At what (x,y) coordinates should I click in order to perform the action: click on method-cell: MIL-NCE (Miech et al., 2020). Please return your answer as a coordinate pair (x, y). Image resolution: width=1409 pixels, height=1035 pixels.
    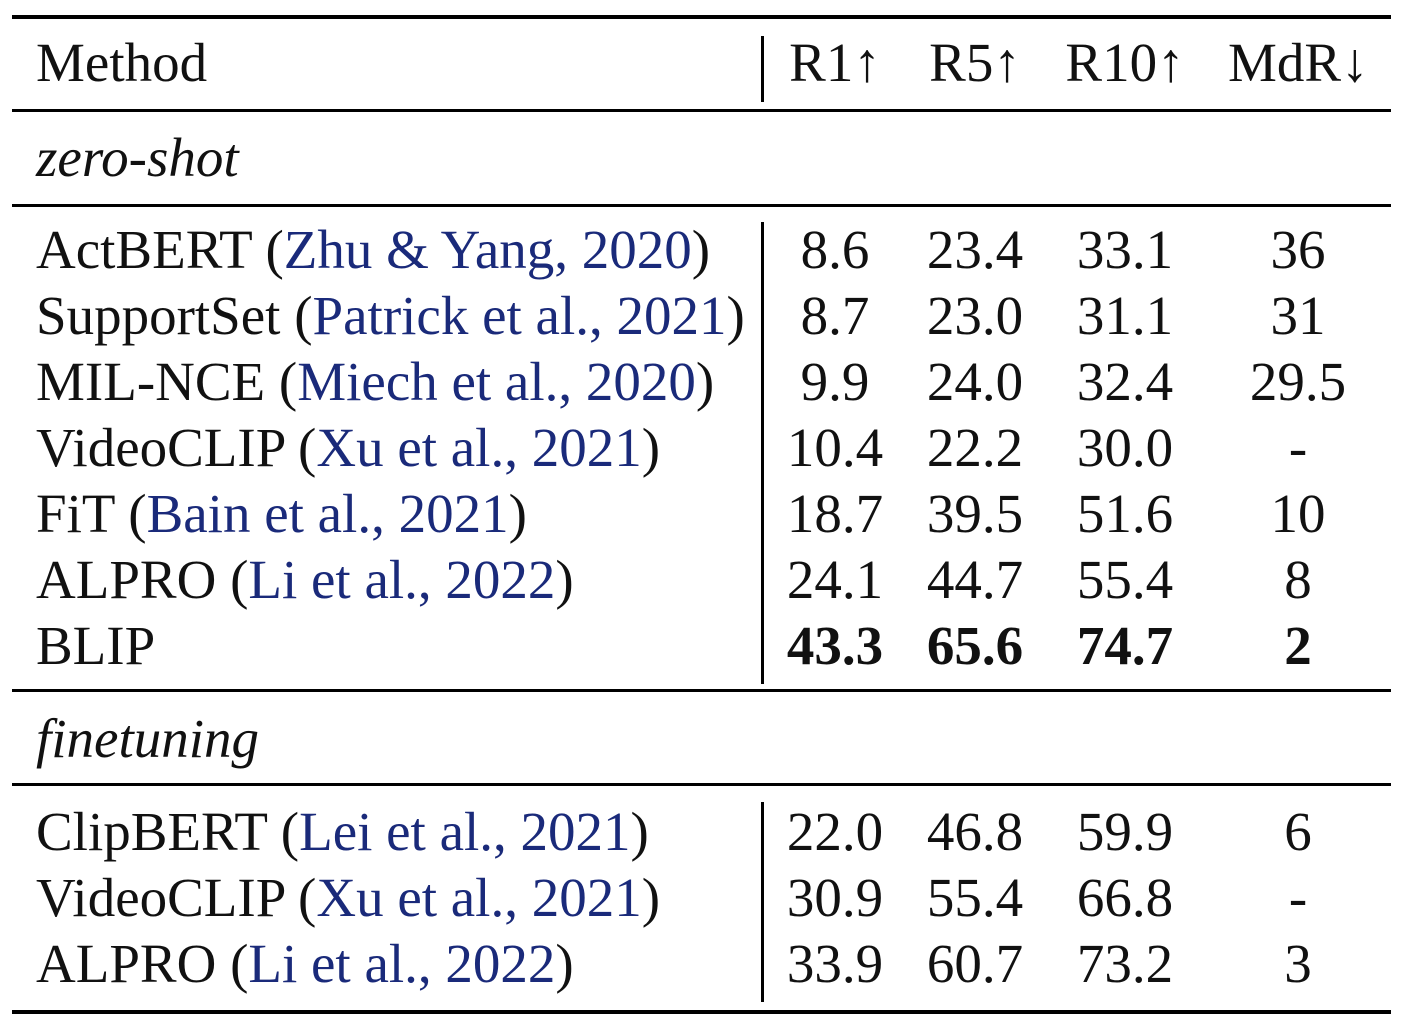
    Looking at the image, I should click on (375, 381).